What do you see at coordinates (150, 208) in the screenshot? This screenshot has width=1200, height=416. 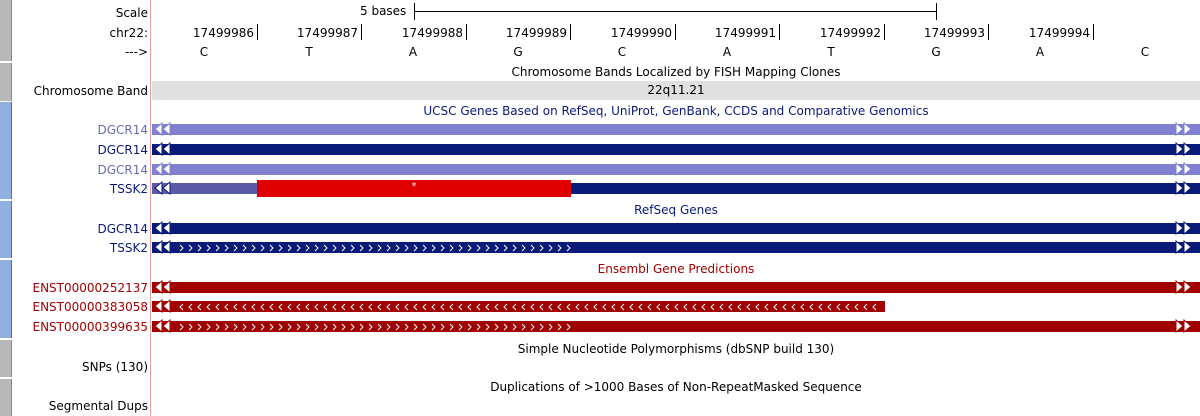 I see `label-divider` at bounding box center [150, 208].